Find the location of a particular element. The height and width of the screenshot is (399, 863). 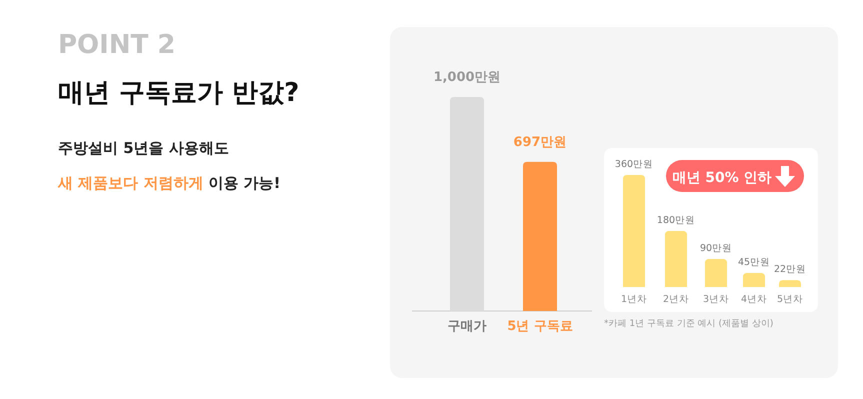

data-label: 22만원 is located at coordinates (790, 270).